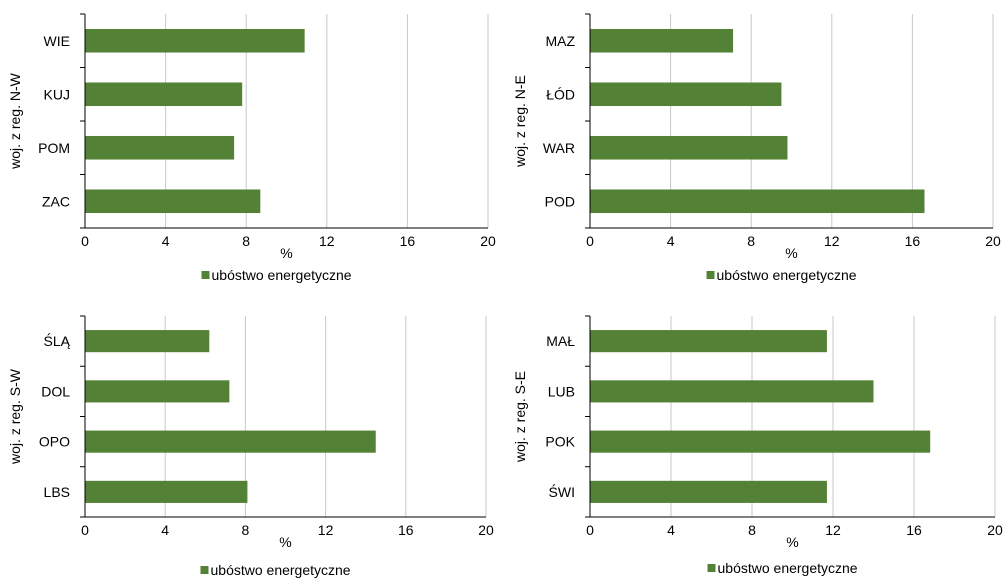  Describe the element at coordinates (54, 442) in the screenshot. I see `category-label: OPO` at that location.